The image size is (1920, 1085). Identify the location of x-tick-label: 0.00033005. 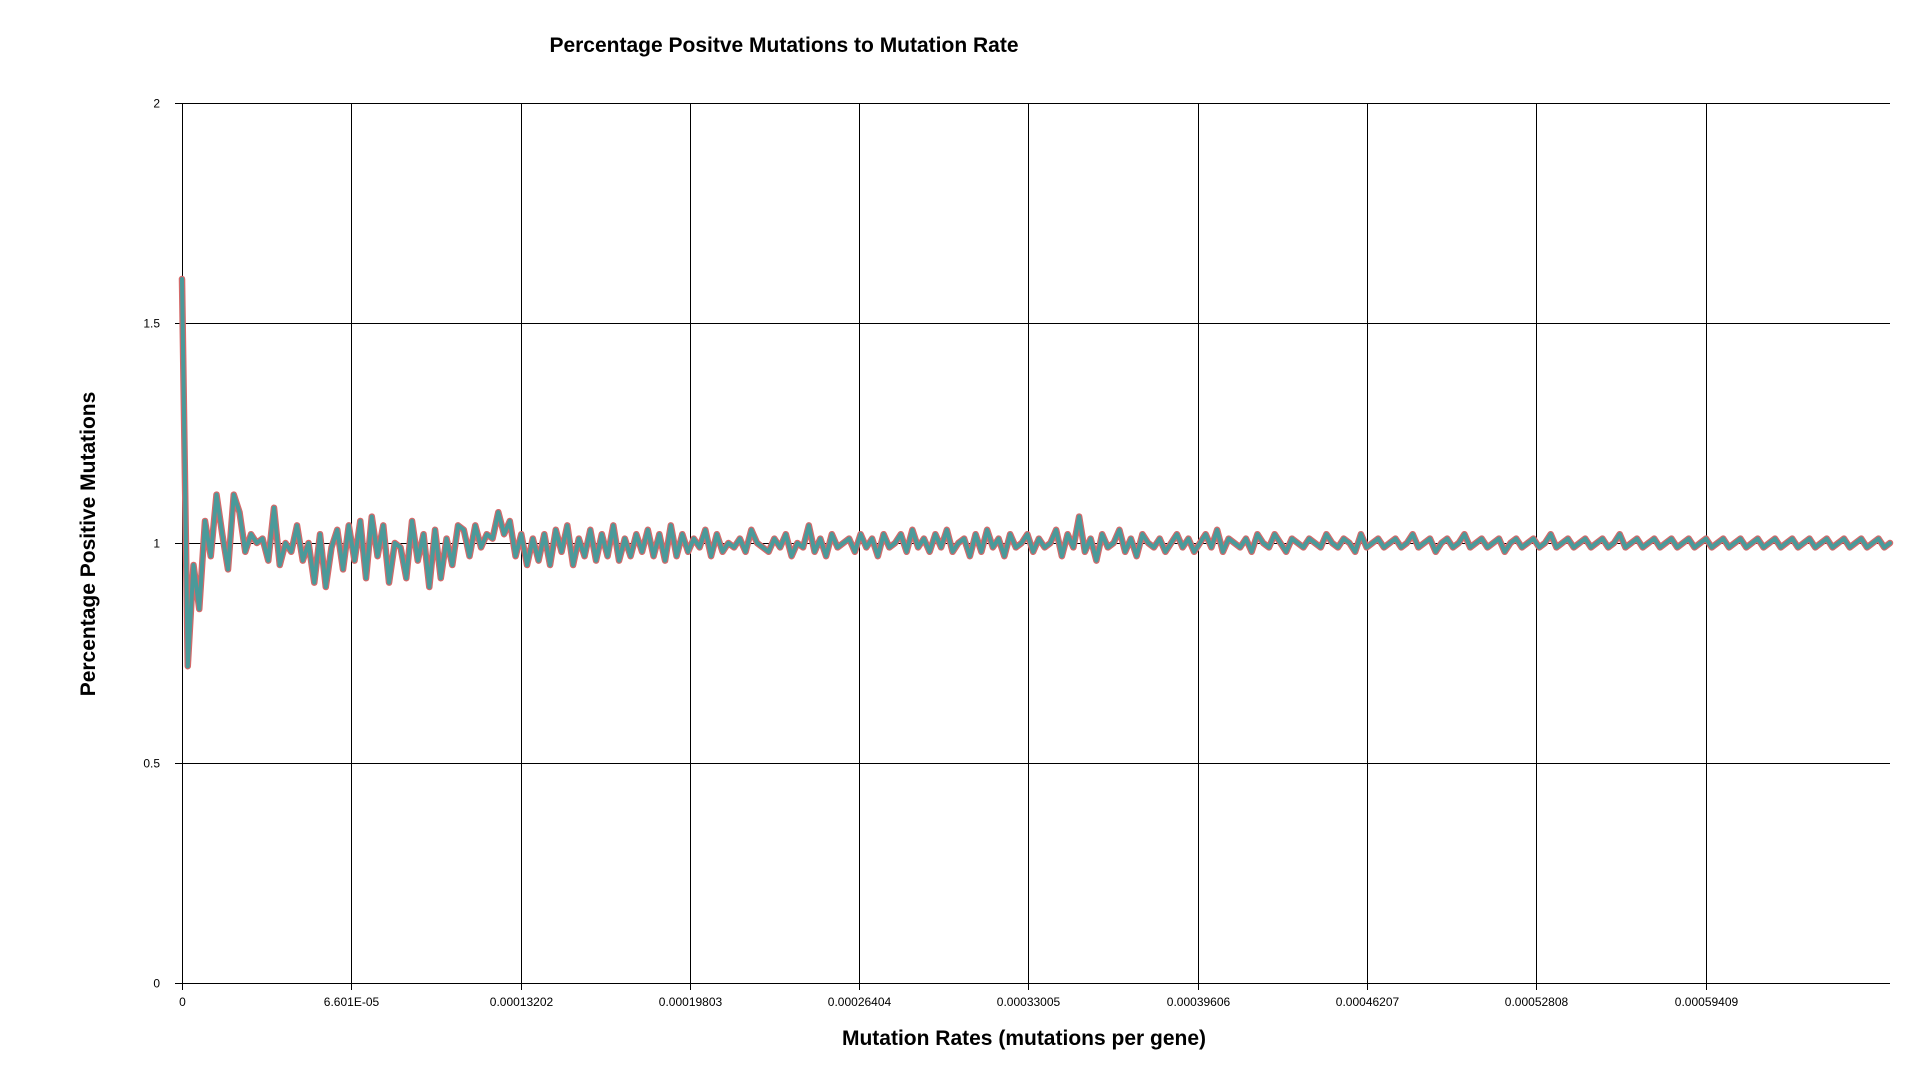
(1029, 1002).